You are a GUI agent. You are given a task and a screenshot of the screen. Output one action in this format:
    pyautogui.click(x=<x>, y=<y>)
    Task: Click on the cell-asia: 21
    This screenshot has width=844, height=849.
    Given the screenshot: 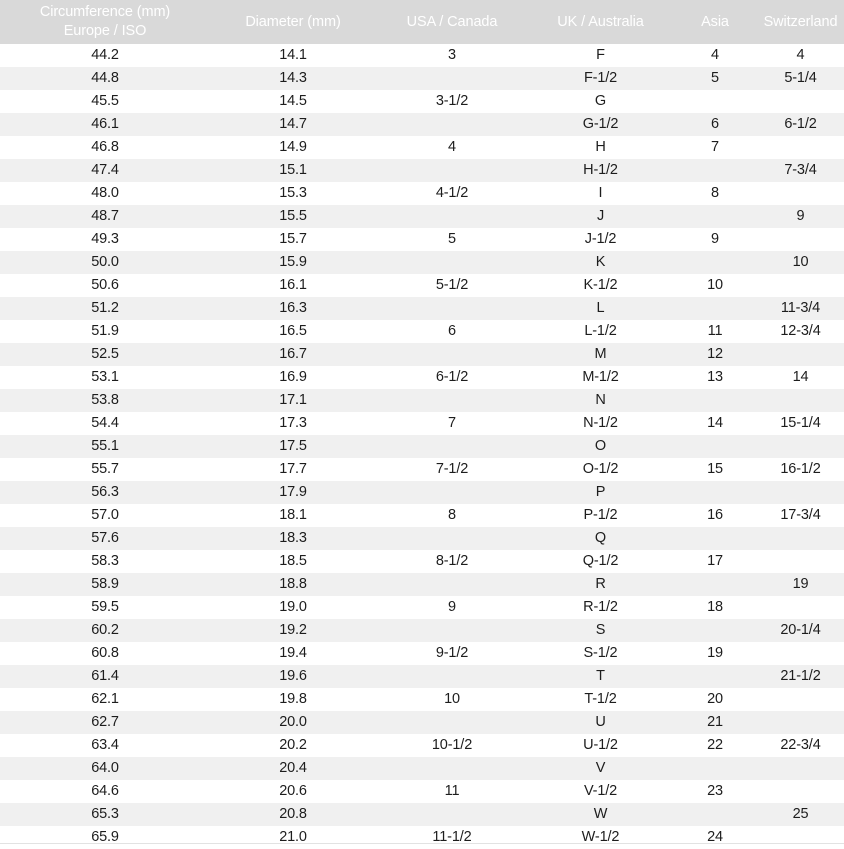 What is the action you would take?
    pyautogui.click(x=715, y=722)
    